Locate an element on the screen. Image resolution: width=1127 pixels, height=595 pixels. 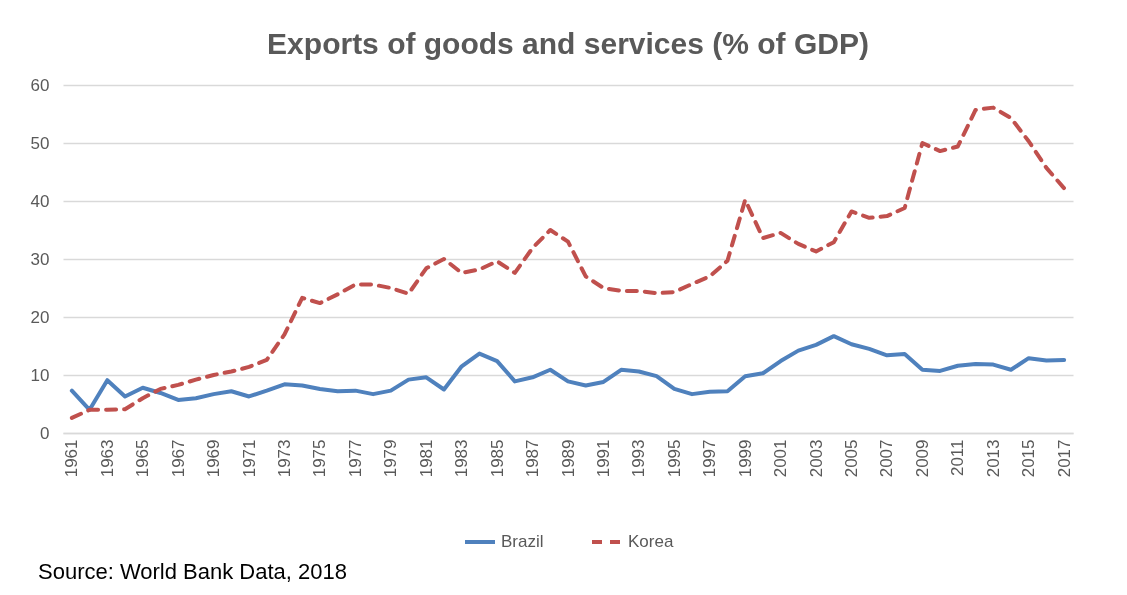
x-tick-label: 1963 is located at coordinates (107, 458).